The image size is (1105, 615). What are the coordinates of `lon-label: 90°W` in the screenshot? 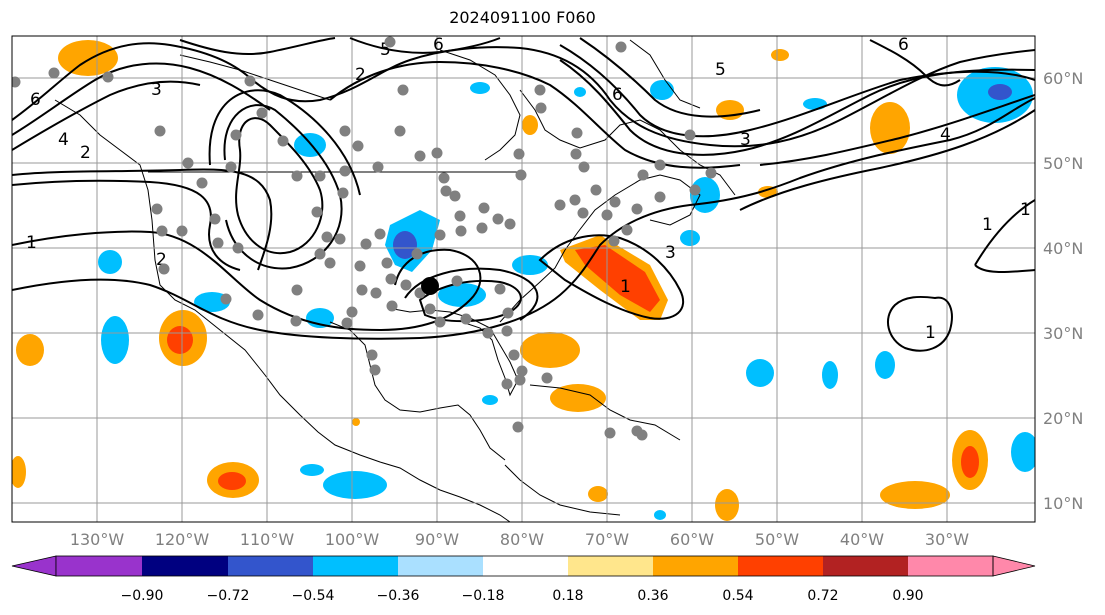 It's located at (437, 539).